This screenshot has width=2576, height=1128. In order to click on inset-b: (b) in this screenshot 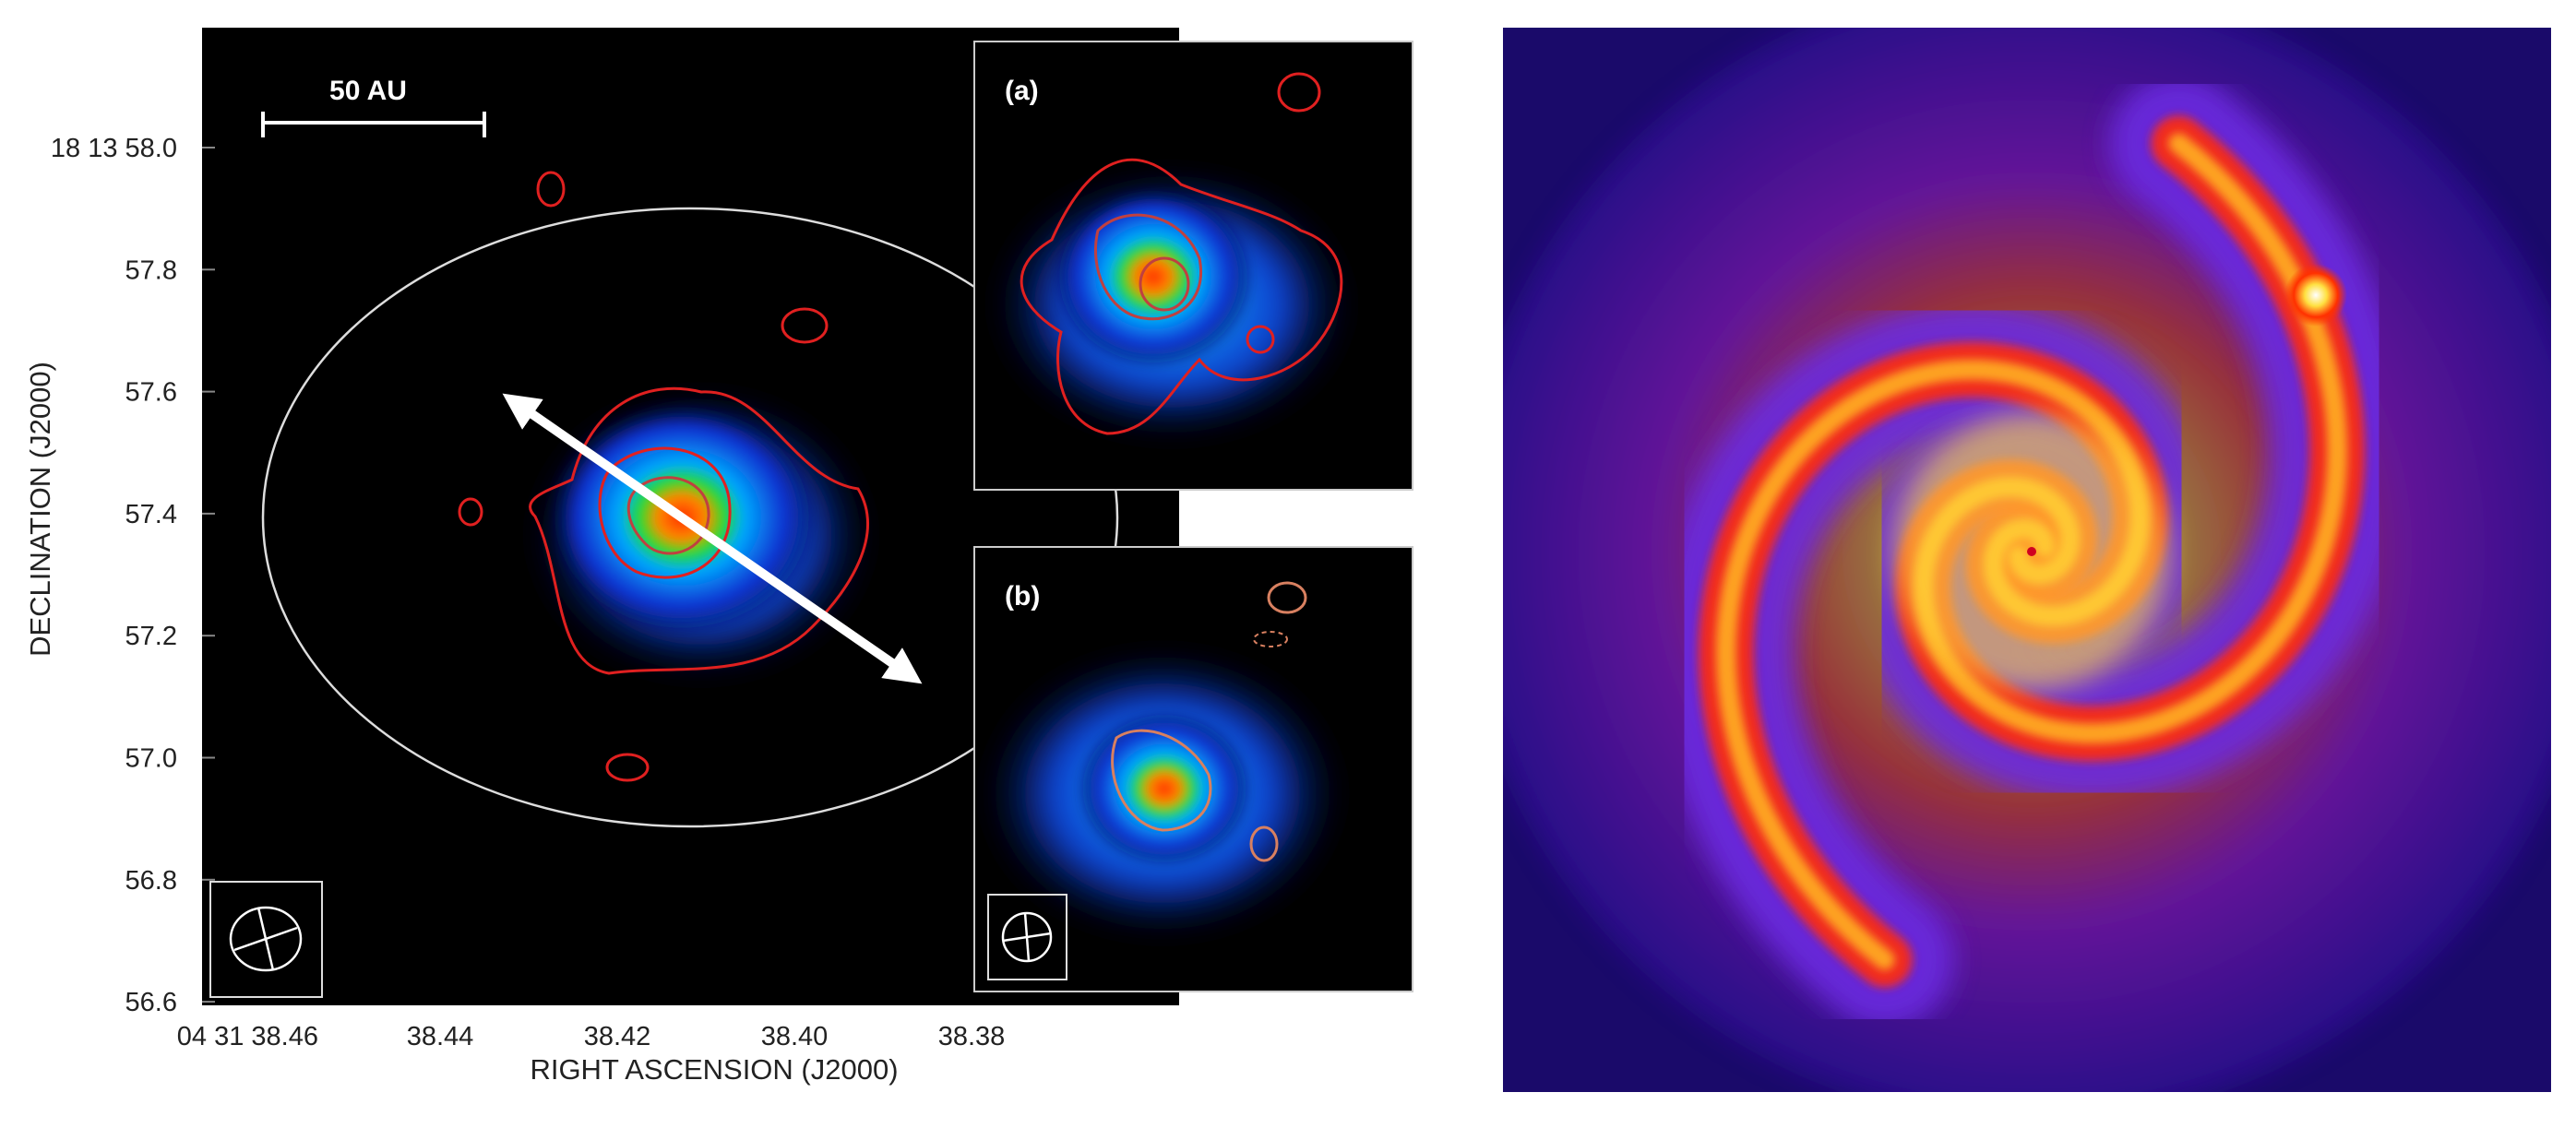, I will do `click(1193, 769)`.